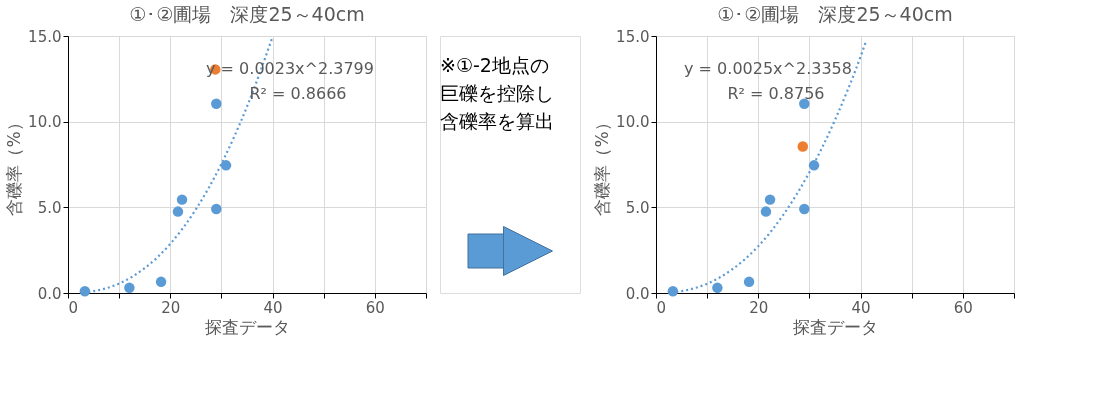 The height and width of the screenshot is (403, 1094). I want to click on annotation: R² = 0.8666, so click(298, 93).